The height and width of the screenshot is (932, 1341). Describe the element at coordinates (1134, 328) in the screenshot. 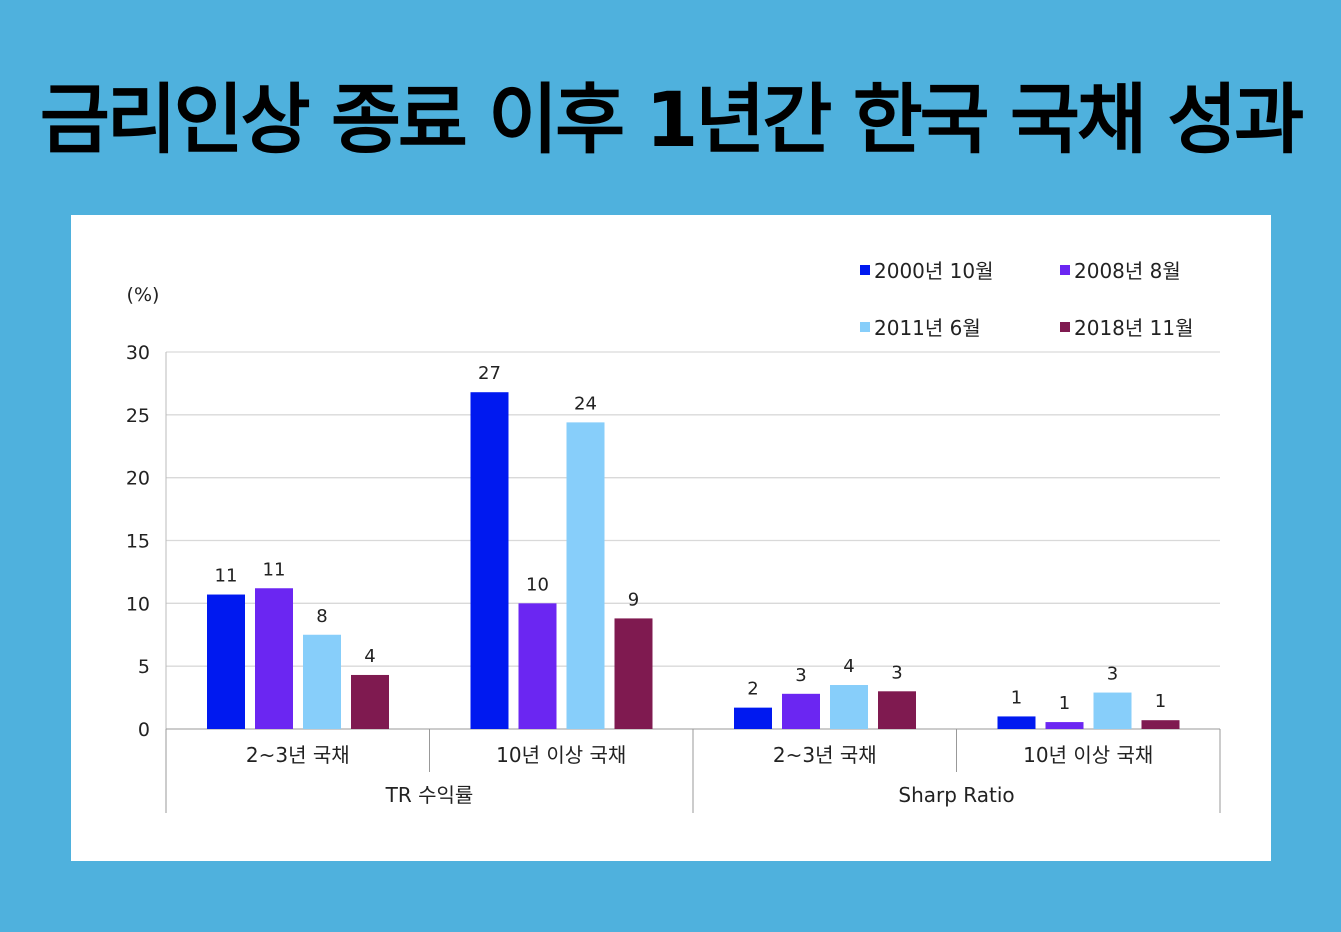

I see `legend-label: 2018년 11월` at that location.